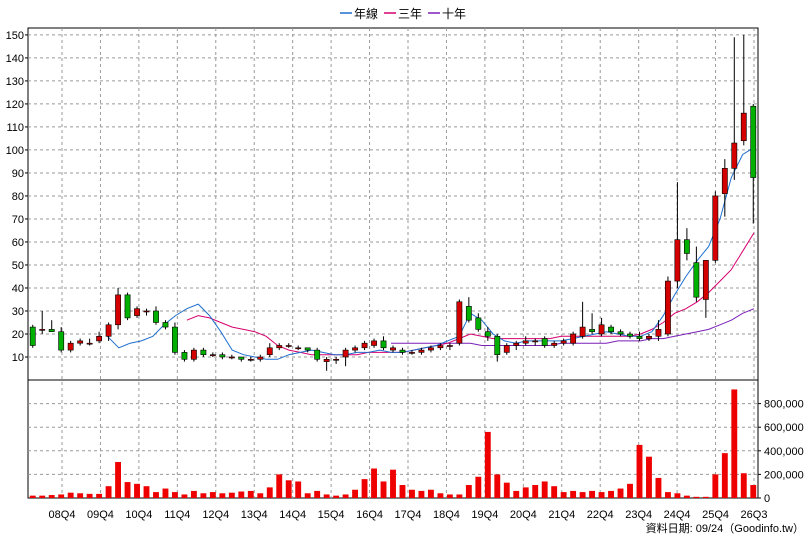 This screenshot has height=540, width=808. I want to click on price-tick-label: 60, so click(18, 243).